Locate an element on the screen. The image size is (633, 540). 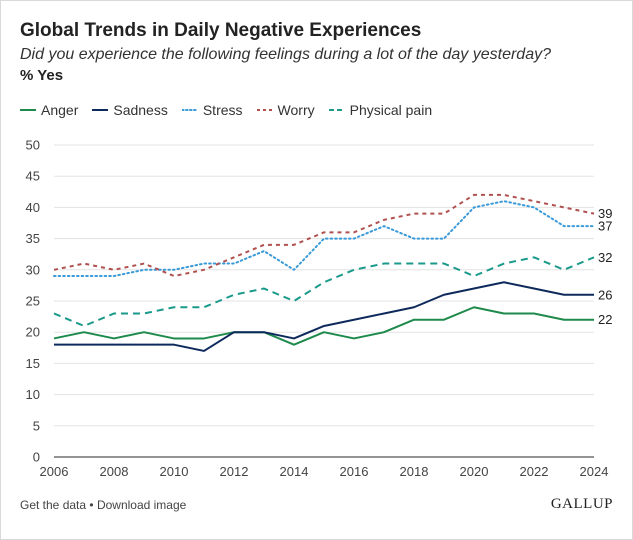
legend-item-physical-pain: Physical pain is located at coordinates (380, 110).